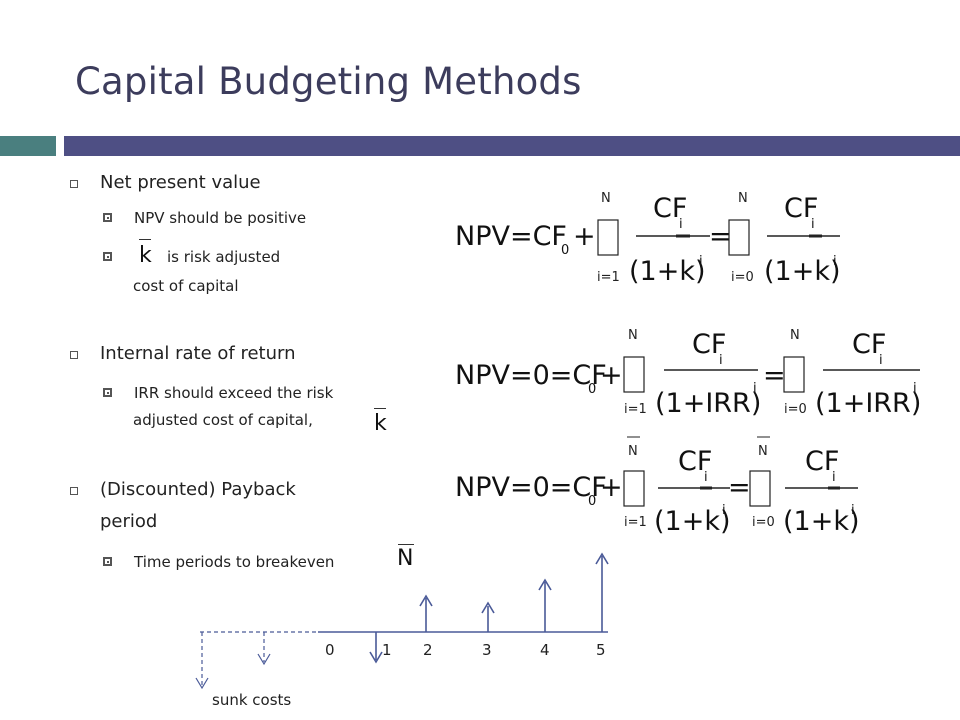 The image size is (960, 720). What do you see at coordinates (198, 489) in the screenshot?
I see `bullet-payback-heading-line1: (Discounted) Payback` at bounding box center [198, 489].